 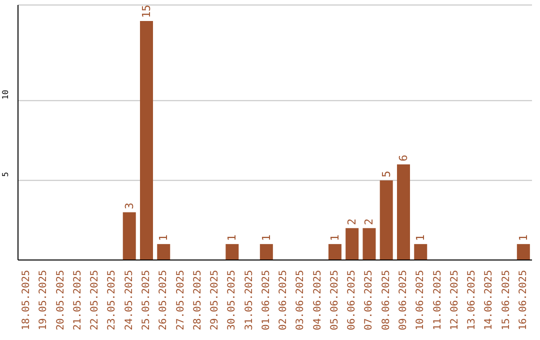 What do you see at coordinates (506, 300) in the screenshot?
I see `x-tick-label: 15.06.2025` at bounding box center [506, 300].